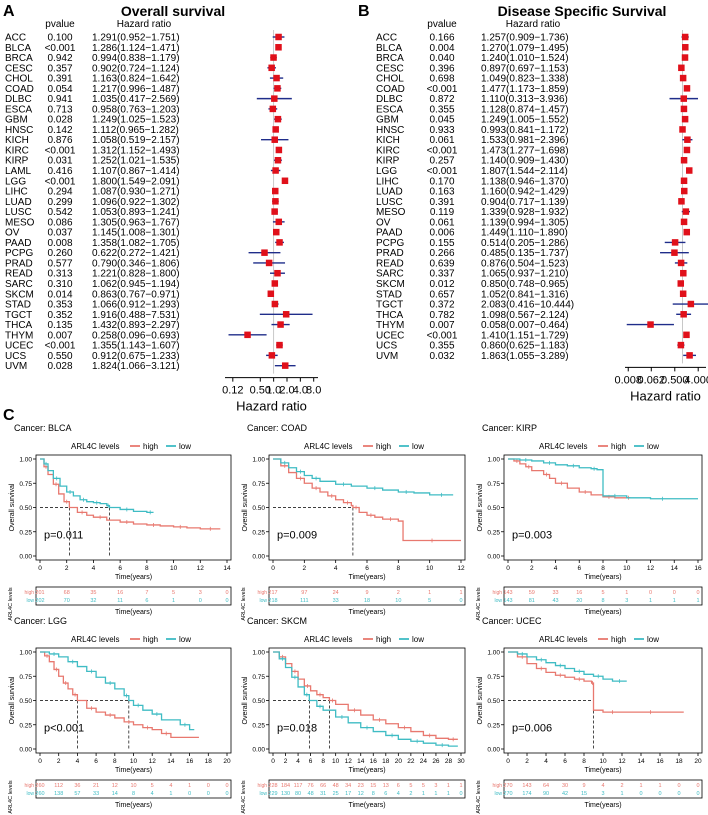 The width and height of the screenshot is (708, 815). I want to click on risk-count-high: 260, so click(39, 786).